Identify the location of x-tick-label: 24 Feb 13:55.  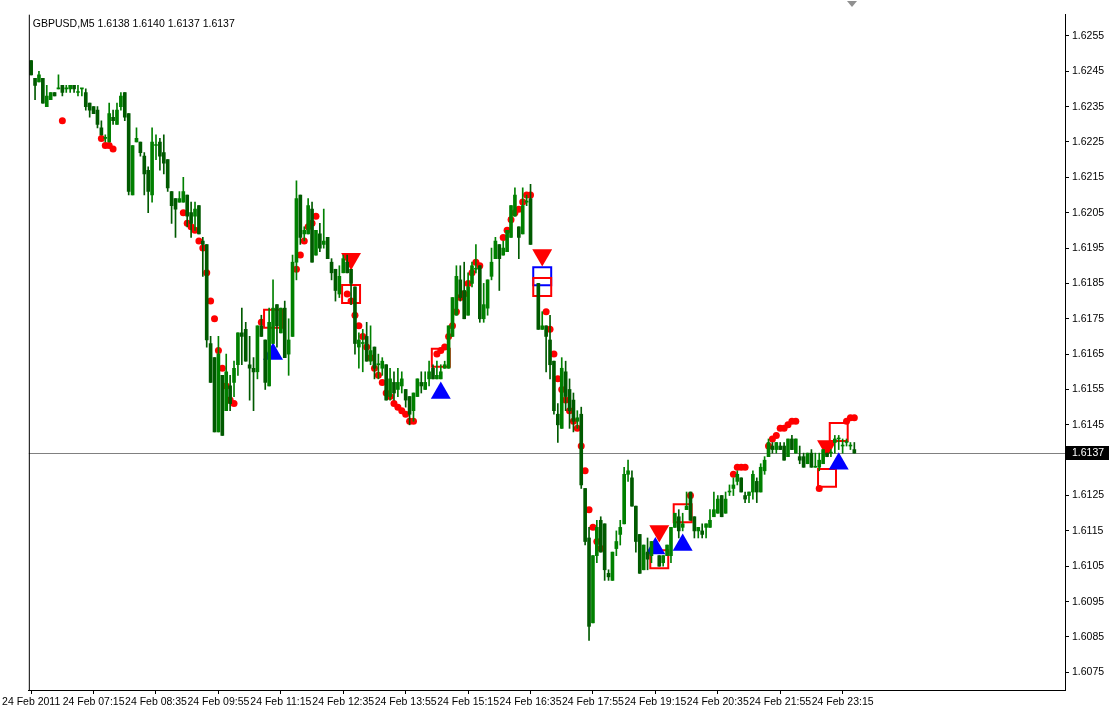
(405, 701).